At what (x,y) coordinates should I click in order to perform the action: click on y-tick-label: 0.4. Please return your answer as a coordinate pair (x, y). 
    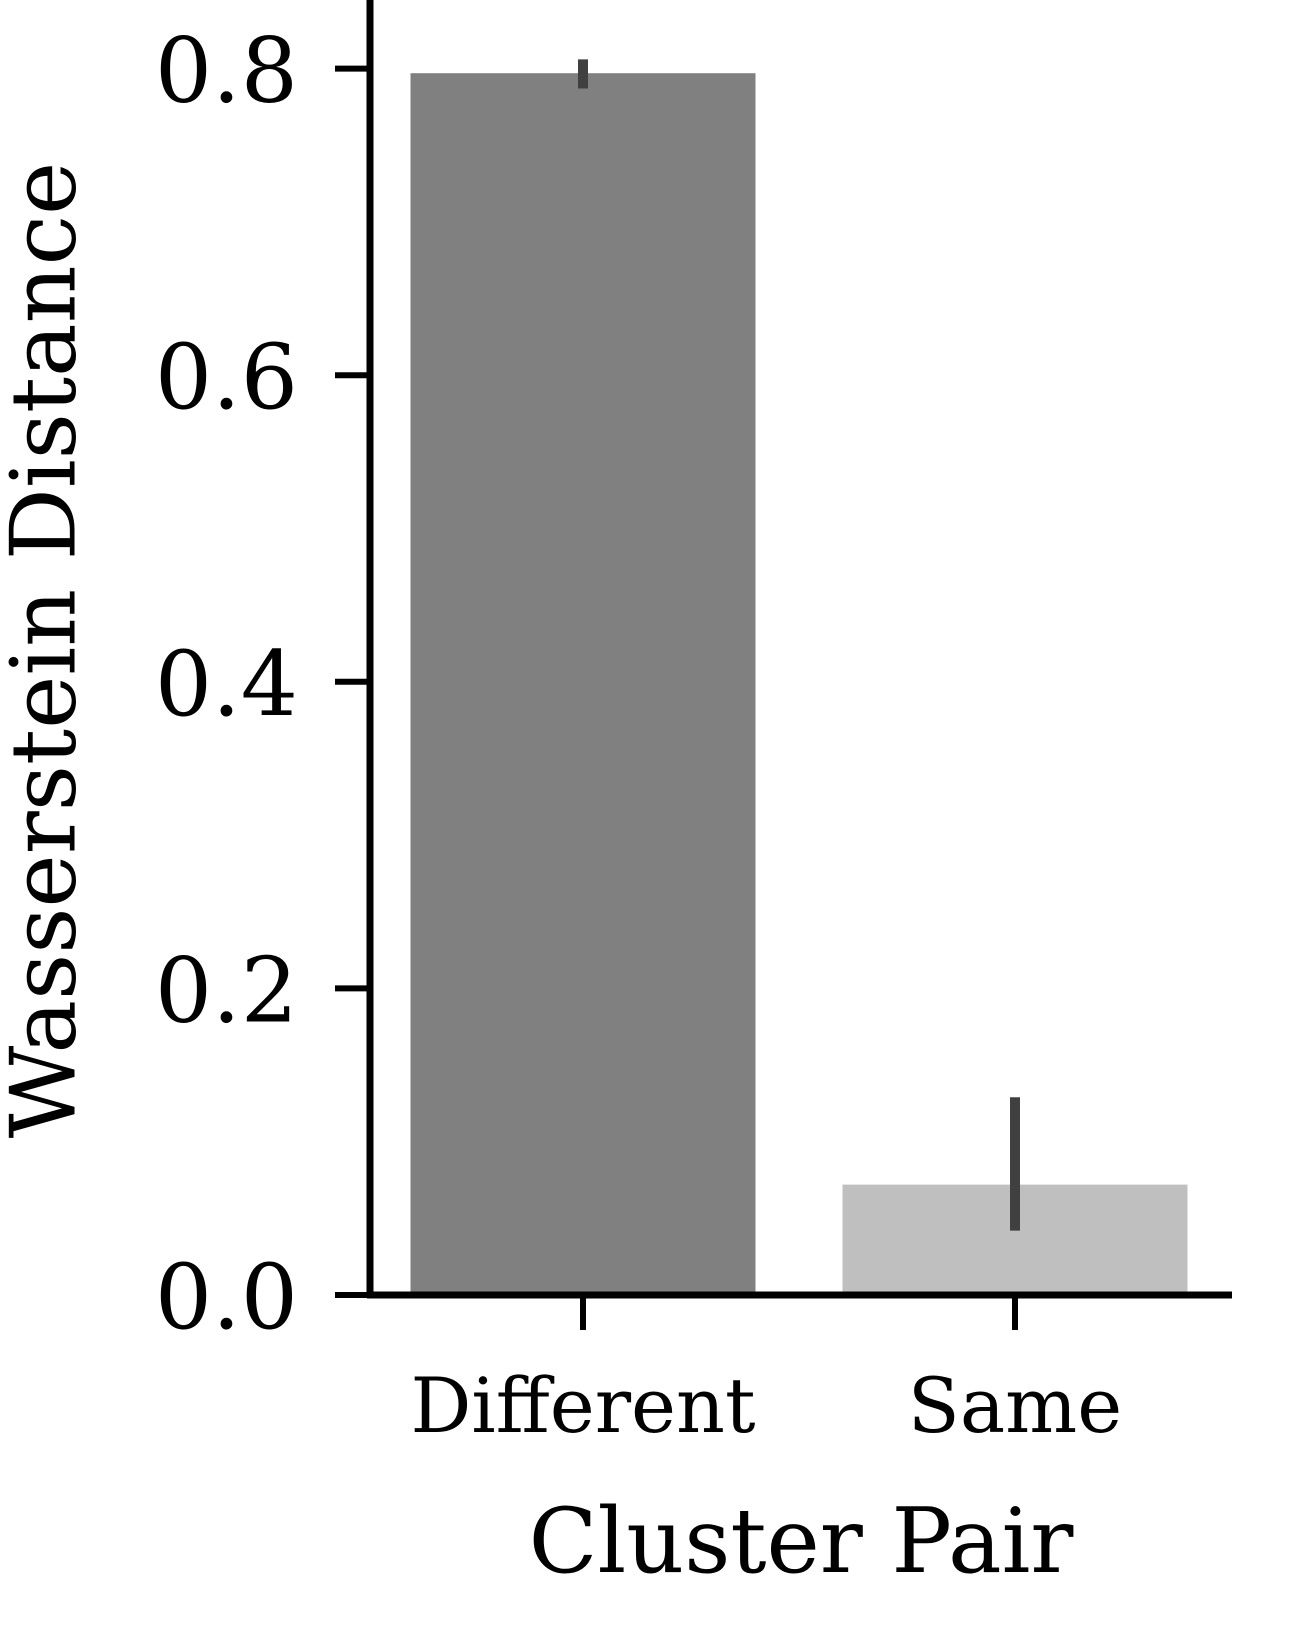
    Looking at the image, I should click on (226, 684).